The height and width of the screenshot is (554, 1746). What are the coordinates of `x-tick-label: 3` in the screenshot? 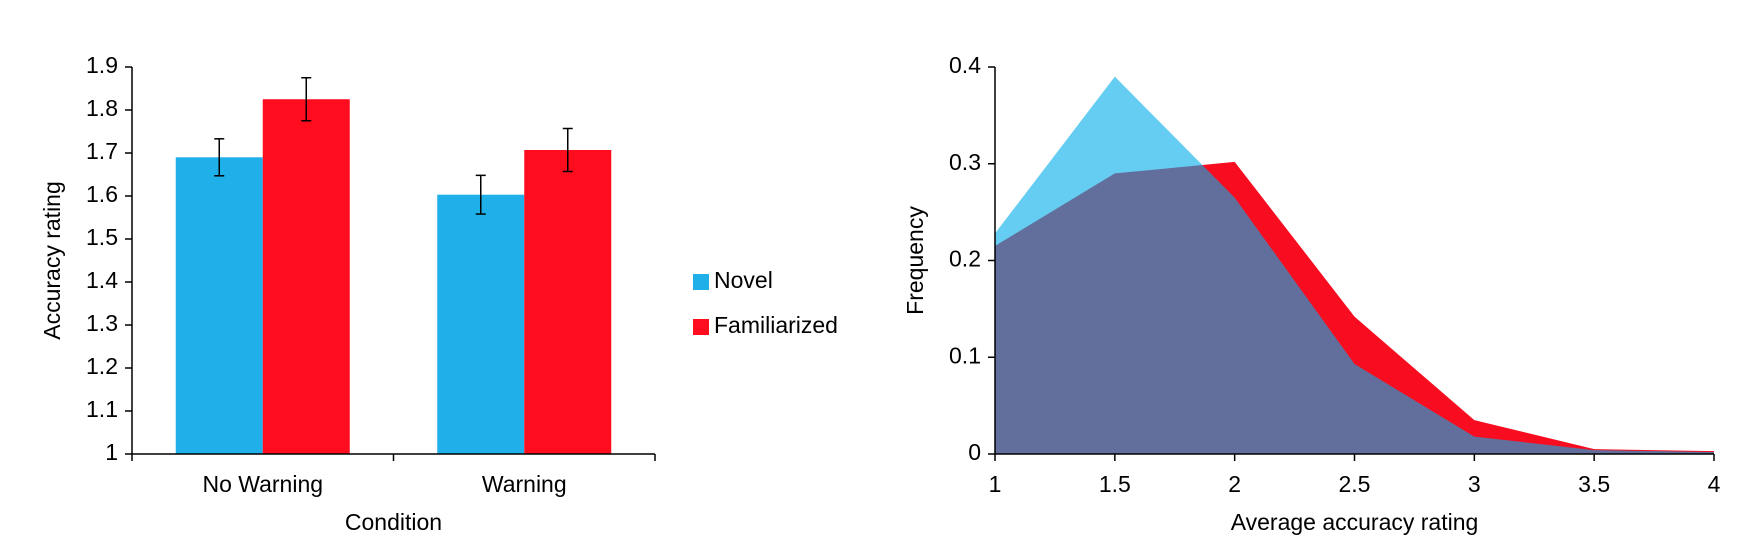 It's located at (1474, 484).